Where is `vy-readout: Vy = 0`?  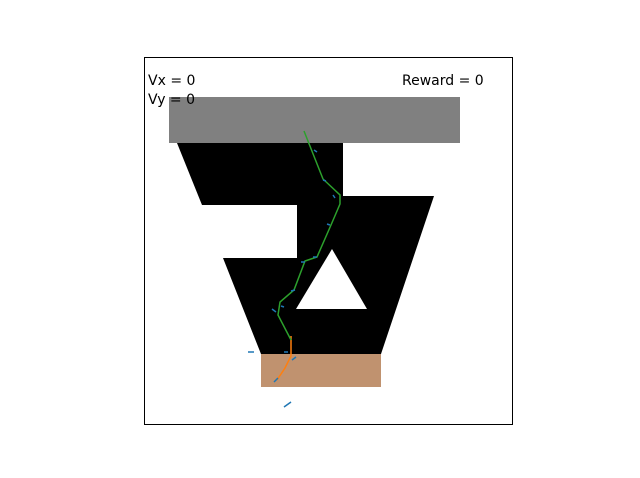 vy-readout: Vy = 0 is located at coordinates (171, 100).